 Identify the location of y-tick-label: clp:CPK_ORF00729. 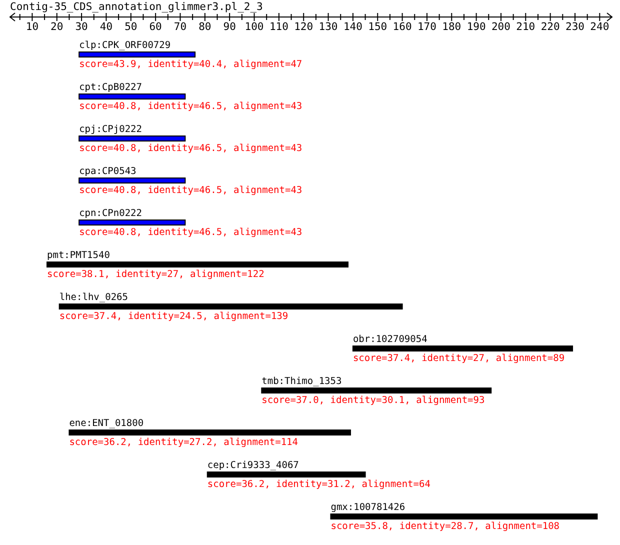
(125, 45).